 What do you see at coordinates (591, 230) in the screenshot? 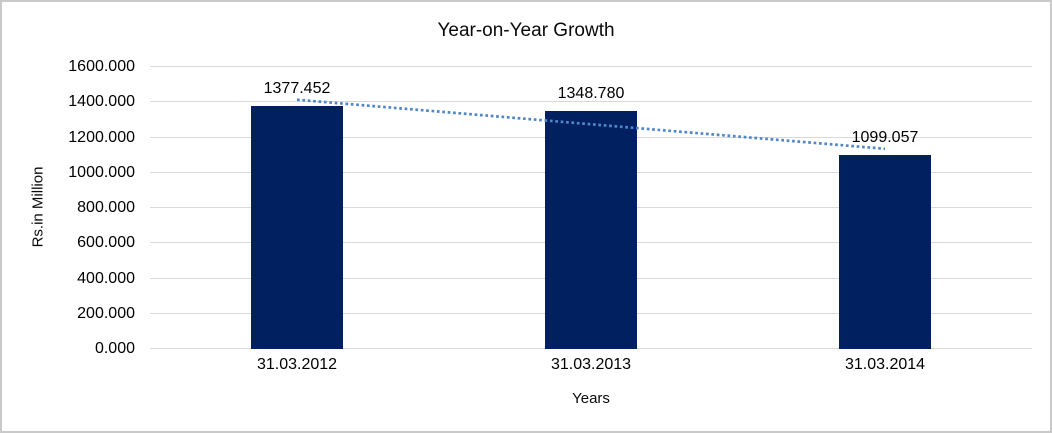
I see `bar-31.03.2013` at bounding box center [591, 230].